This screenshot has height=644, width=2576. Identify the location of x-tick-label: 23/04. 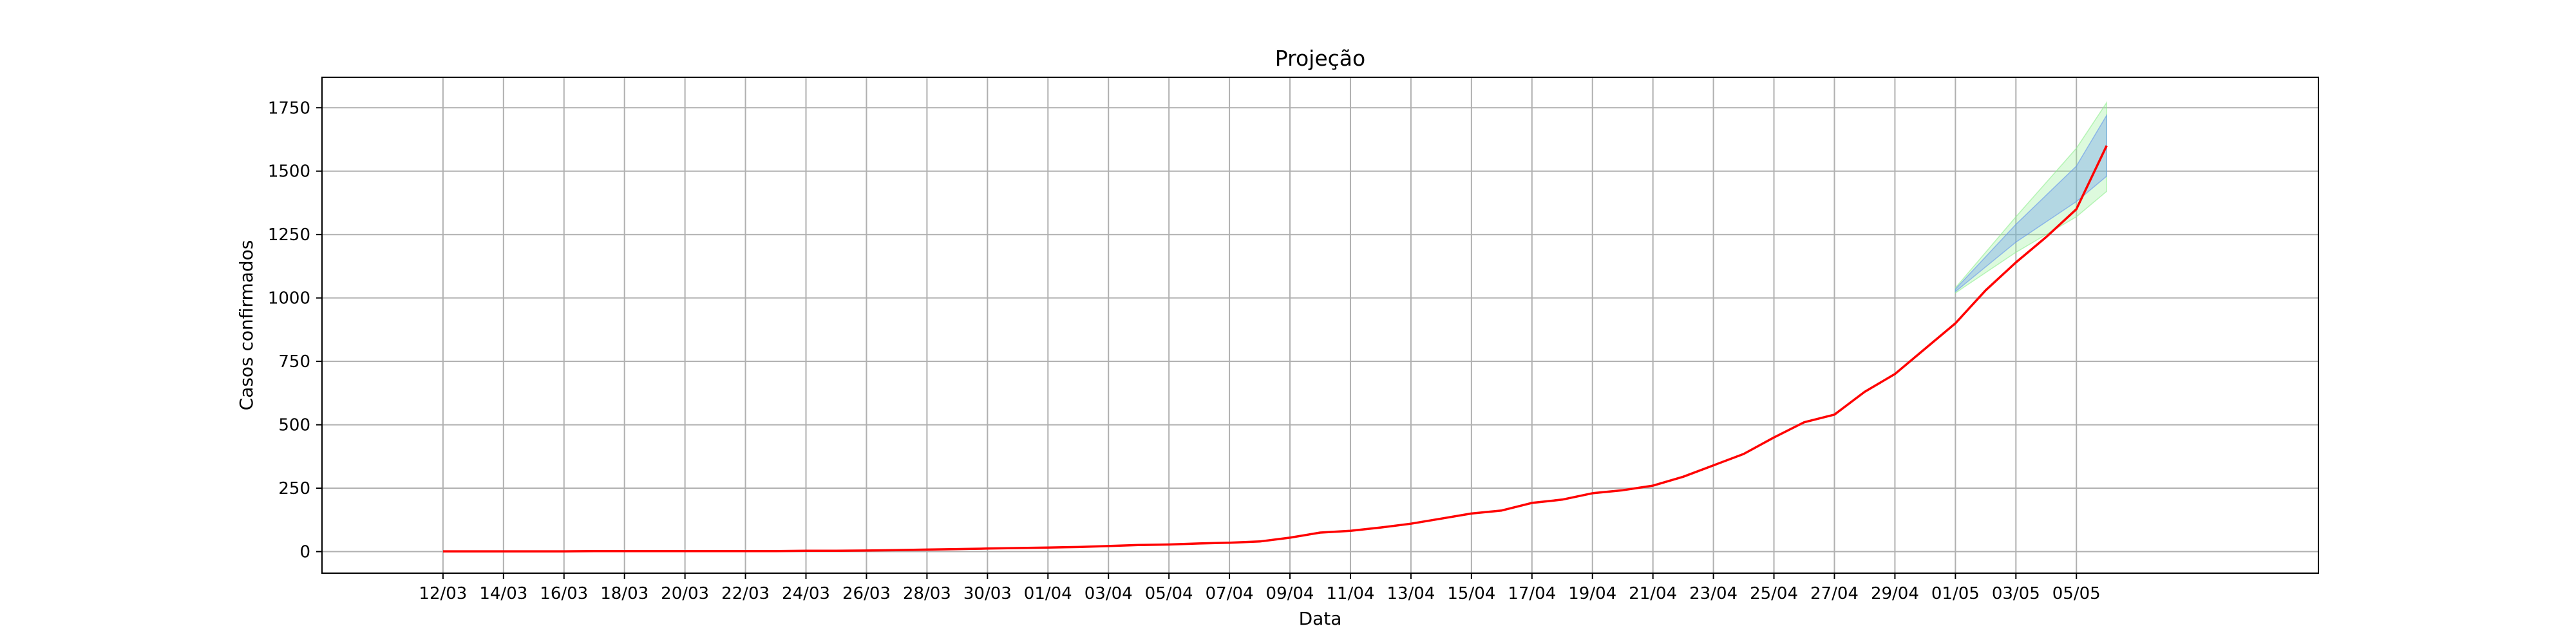
(1713, 593).